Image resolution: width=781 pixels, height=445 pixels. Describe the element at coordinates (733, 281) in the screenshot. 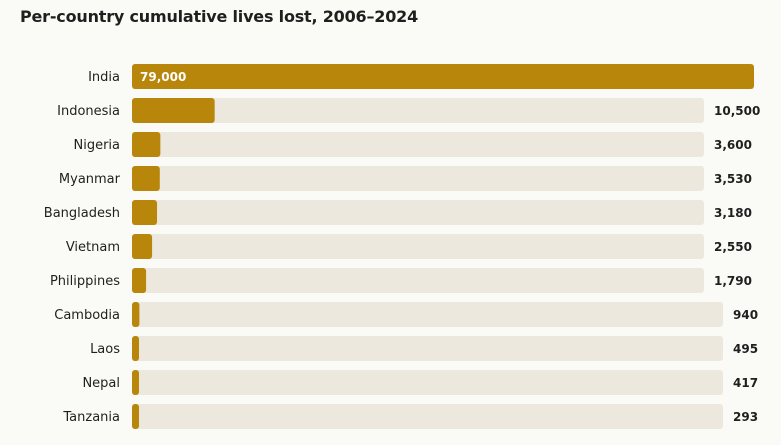

I see `value-label: 1,790` at that location.